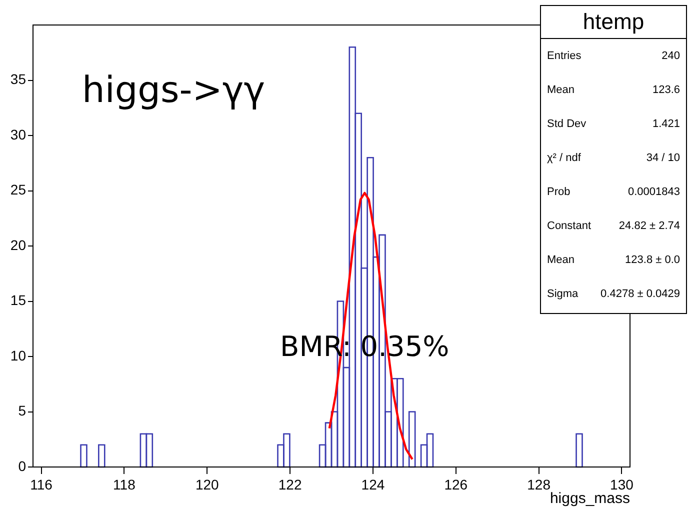 The width and height of the screenshot is (689, 511). What do you see at coordinates (590, 498) in the screenshot?
I see `x-axis-title: higgs_mass` at bounding box center [590, 498].